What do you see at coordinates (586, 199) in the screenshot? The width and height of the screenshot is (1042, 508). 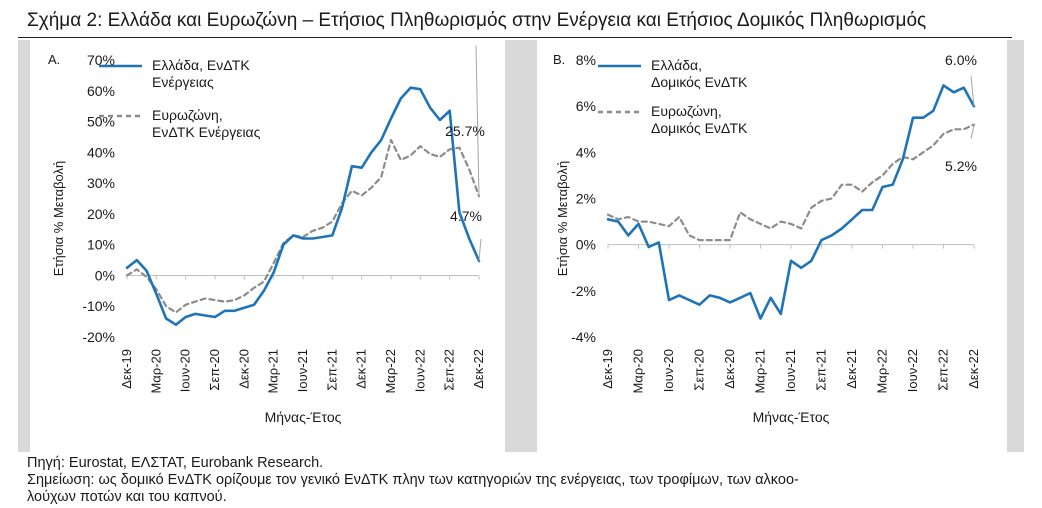 I see `y-tick-label: 2%` at bounding box center [586, 199].